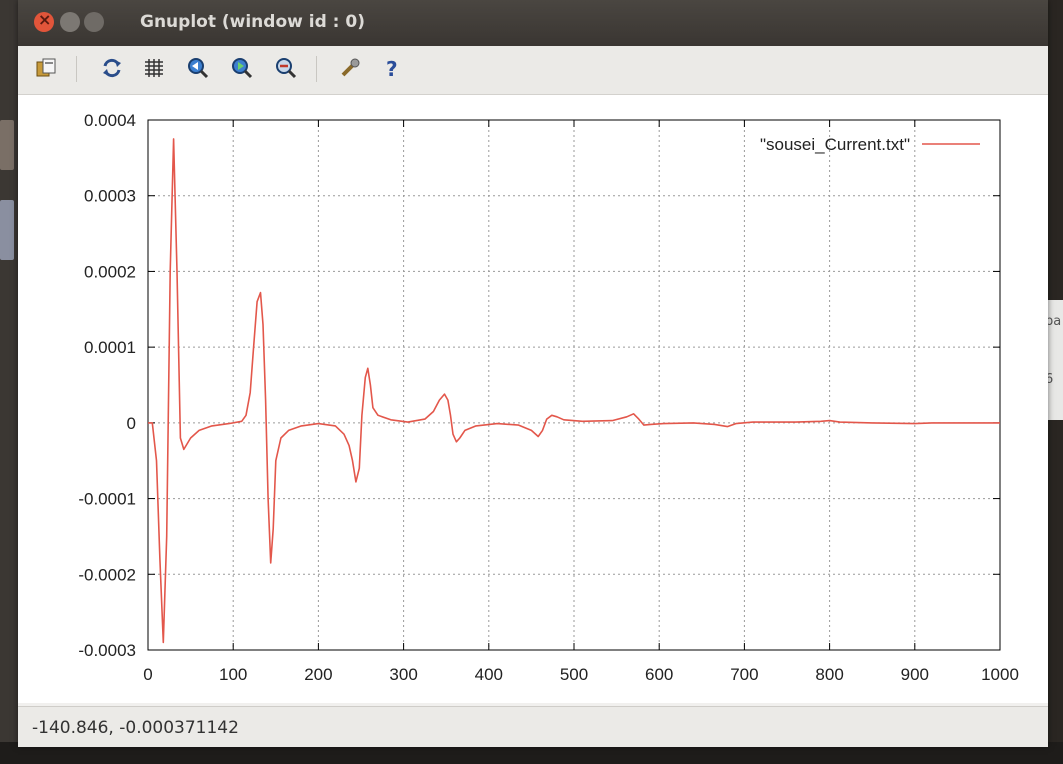 This screenshot has height=764, width=1063. I want to click on toggle-grid-button, so click(154, 68).